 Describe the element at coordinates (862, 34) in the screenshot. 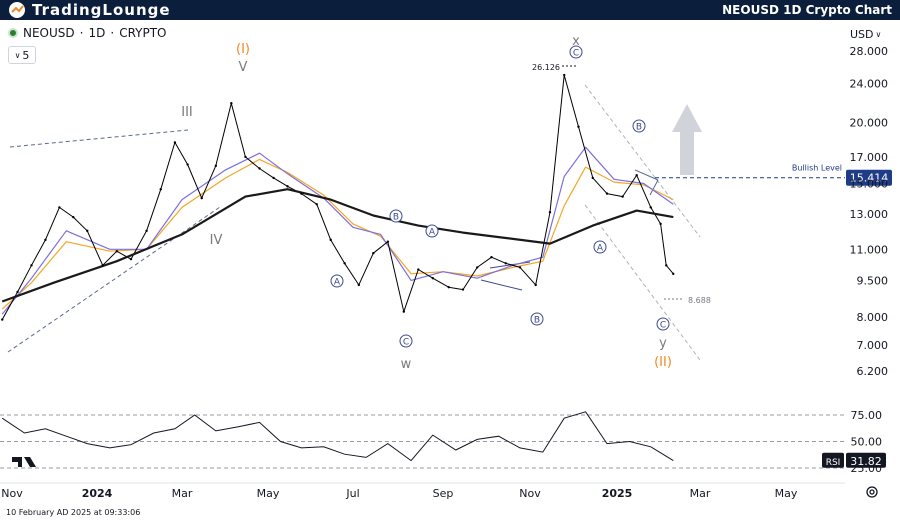

I see `currency-label: USD` at that location.